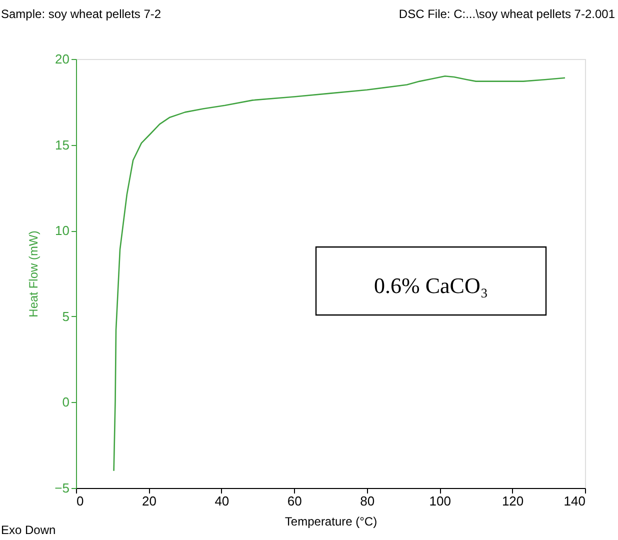  What do you see at coordinates (331, 521) in the screenshot?
I see `x-axis-title: Temperature (°C)` at bounding box center [331, 521].